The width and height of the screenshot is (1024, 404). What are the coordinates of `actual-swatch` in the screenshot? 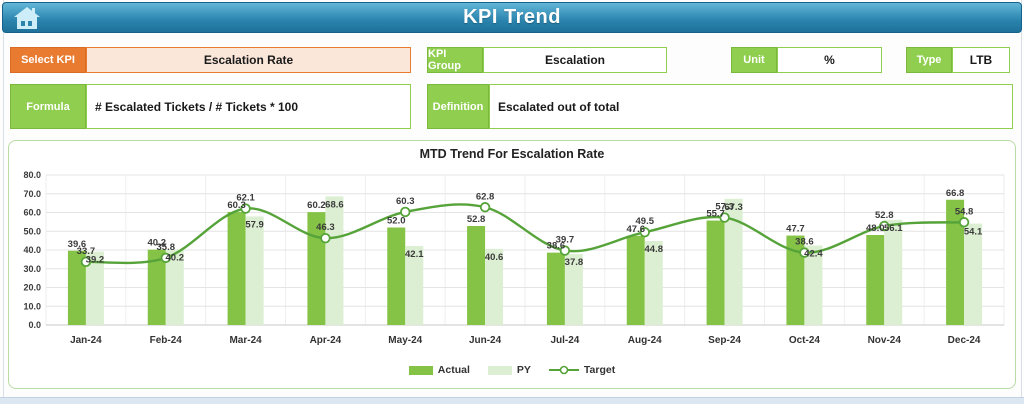 It's located at (420, 370).